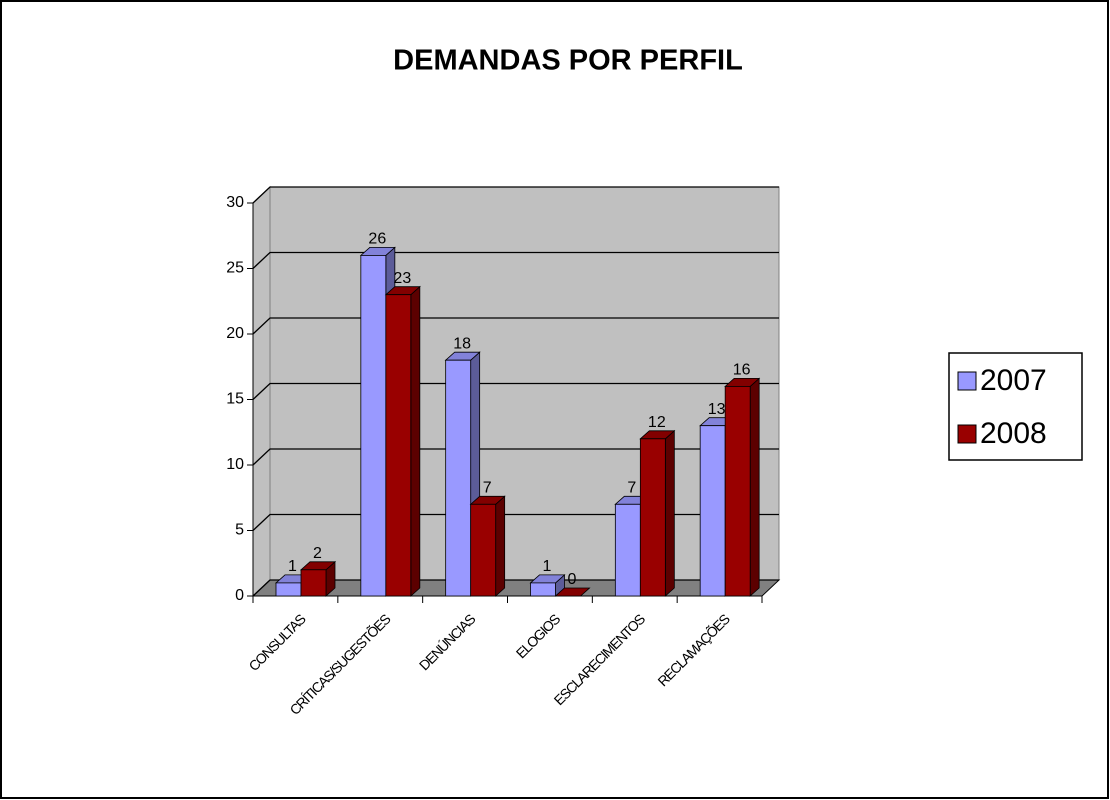  Describe the element at coordinates (317, 553) in the screenshot. I see `value-label: 2` at that location.